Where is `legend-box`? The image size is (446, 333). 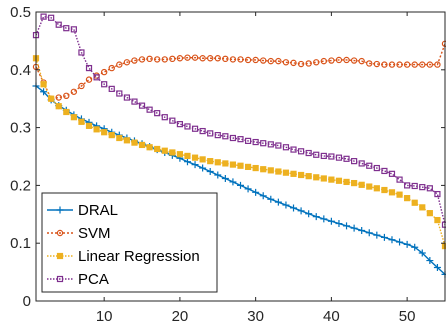
legend-box is located at coordinates (129, 242).